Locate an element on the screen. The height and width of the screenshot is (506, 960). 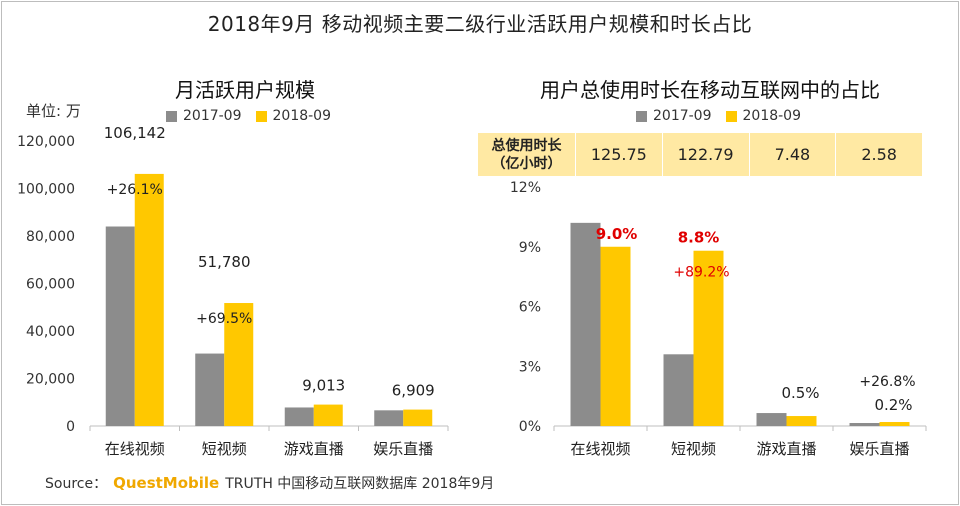
data-label: 51,780 is located at coordinates (224, 262).